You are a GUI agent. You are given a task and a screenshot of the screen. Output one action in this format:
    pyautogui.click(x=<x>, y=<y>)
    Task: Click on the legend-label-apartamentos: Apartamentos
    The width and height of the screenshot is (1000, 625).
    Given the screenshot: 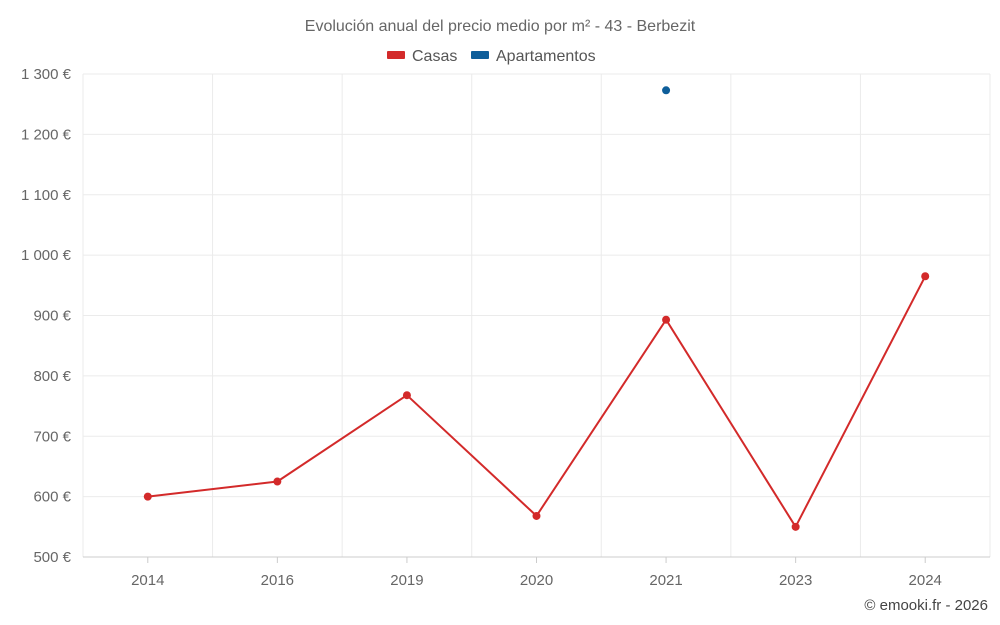 What is the action you would take?
    pyautogui.click(x=546, y=56)
    